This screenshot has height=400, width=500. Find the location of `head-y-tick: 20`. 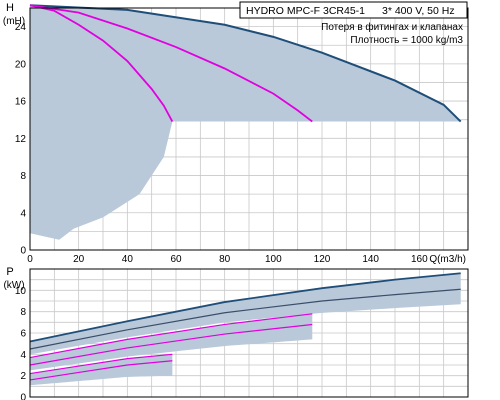

head-y-tick: 20 is located at coordinates (21, 64).